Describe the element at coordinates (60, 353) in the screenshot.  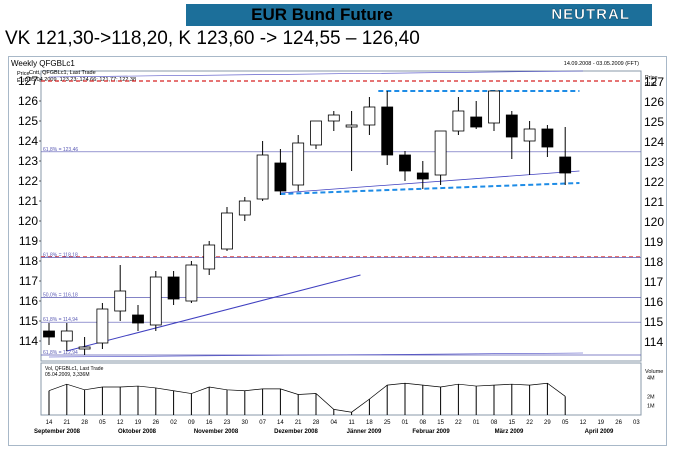
I see `fib-level-label: 61,8% = 112,94` at that location.